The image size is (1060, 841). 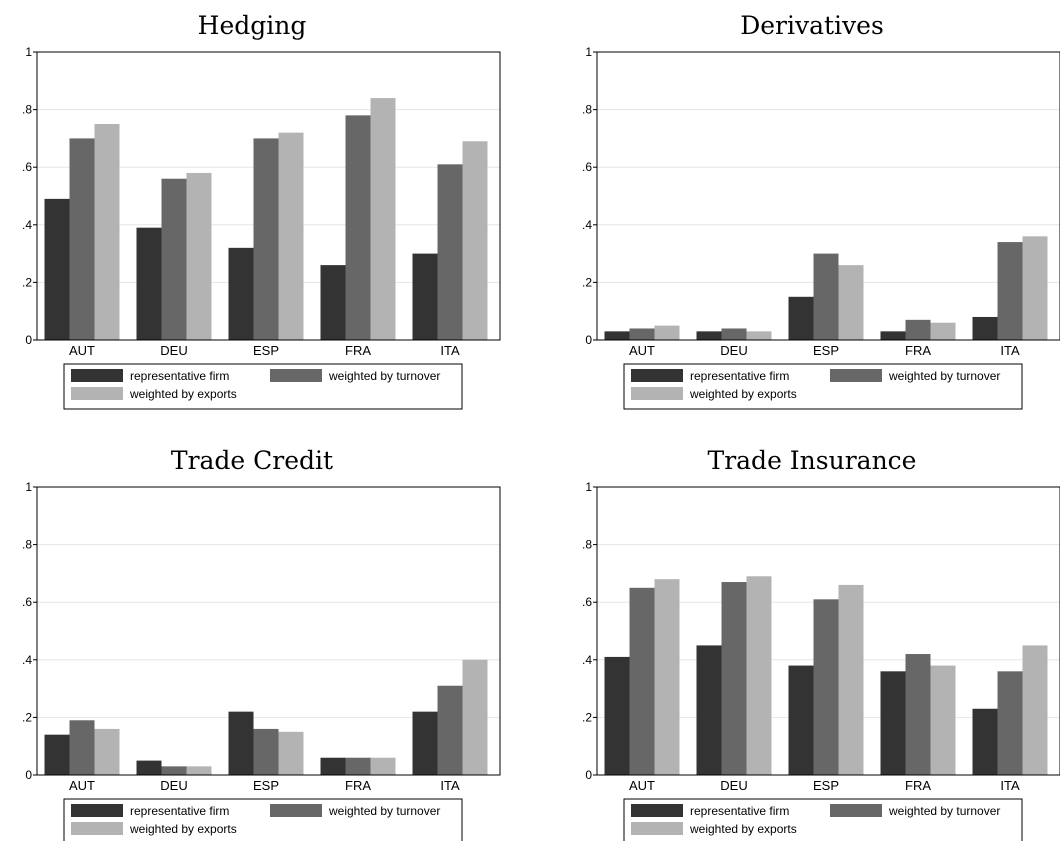 What do you see at coordinates (97, 375) in the screenshot?
I see `legend-swatch-representative` at bounding box center [97, 375].